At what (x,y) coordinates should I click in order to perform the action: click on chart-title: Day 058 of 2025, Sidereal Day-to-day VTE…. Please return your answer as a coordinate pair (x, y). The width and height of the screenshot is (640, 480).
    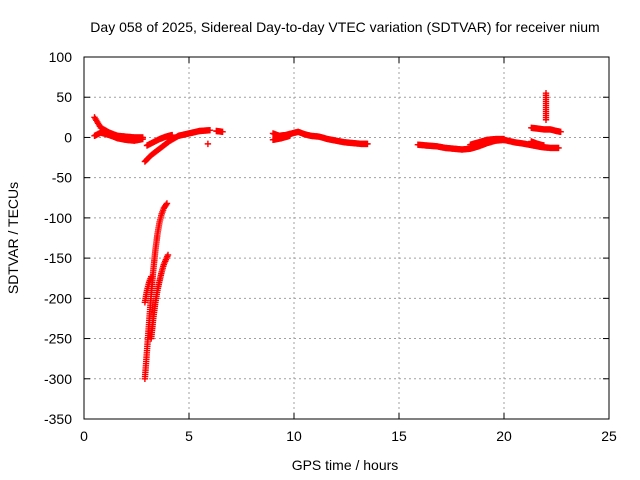
    Looking at the image, I should click on (344, 27).